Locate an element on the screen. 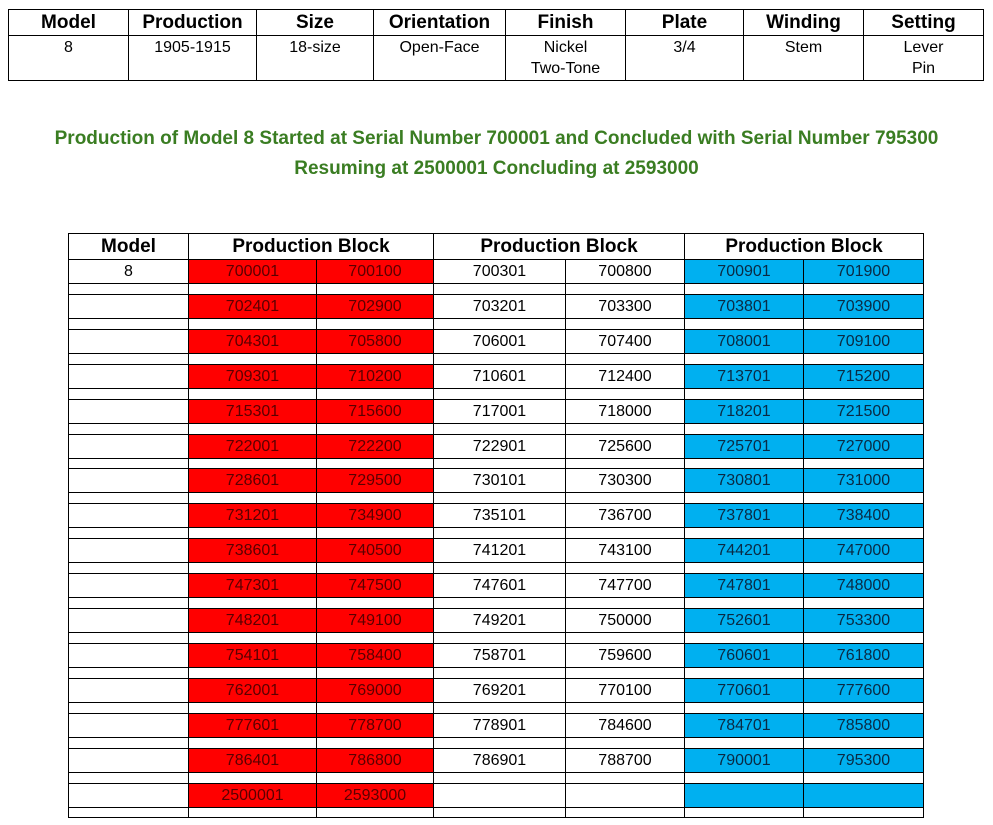  serial-cell: 758701 is located at coordinates (499, 655).